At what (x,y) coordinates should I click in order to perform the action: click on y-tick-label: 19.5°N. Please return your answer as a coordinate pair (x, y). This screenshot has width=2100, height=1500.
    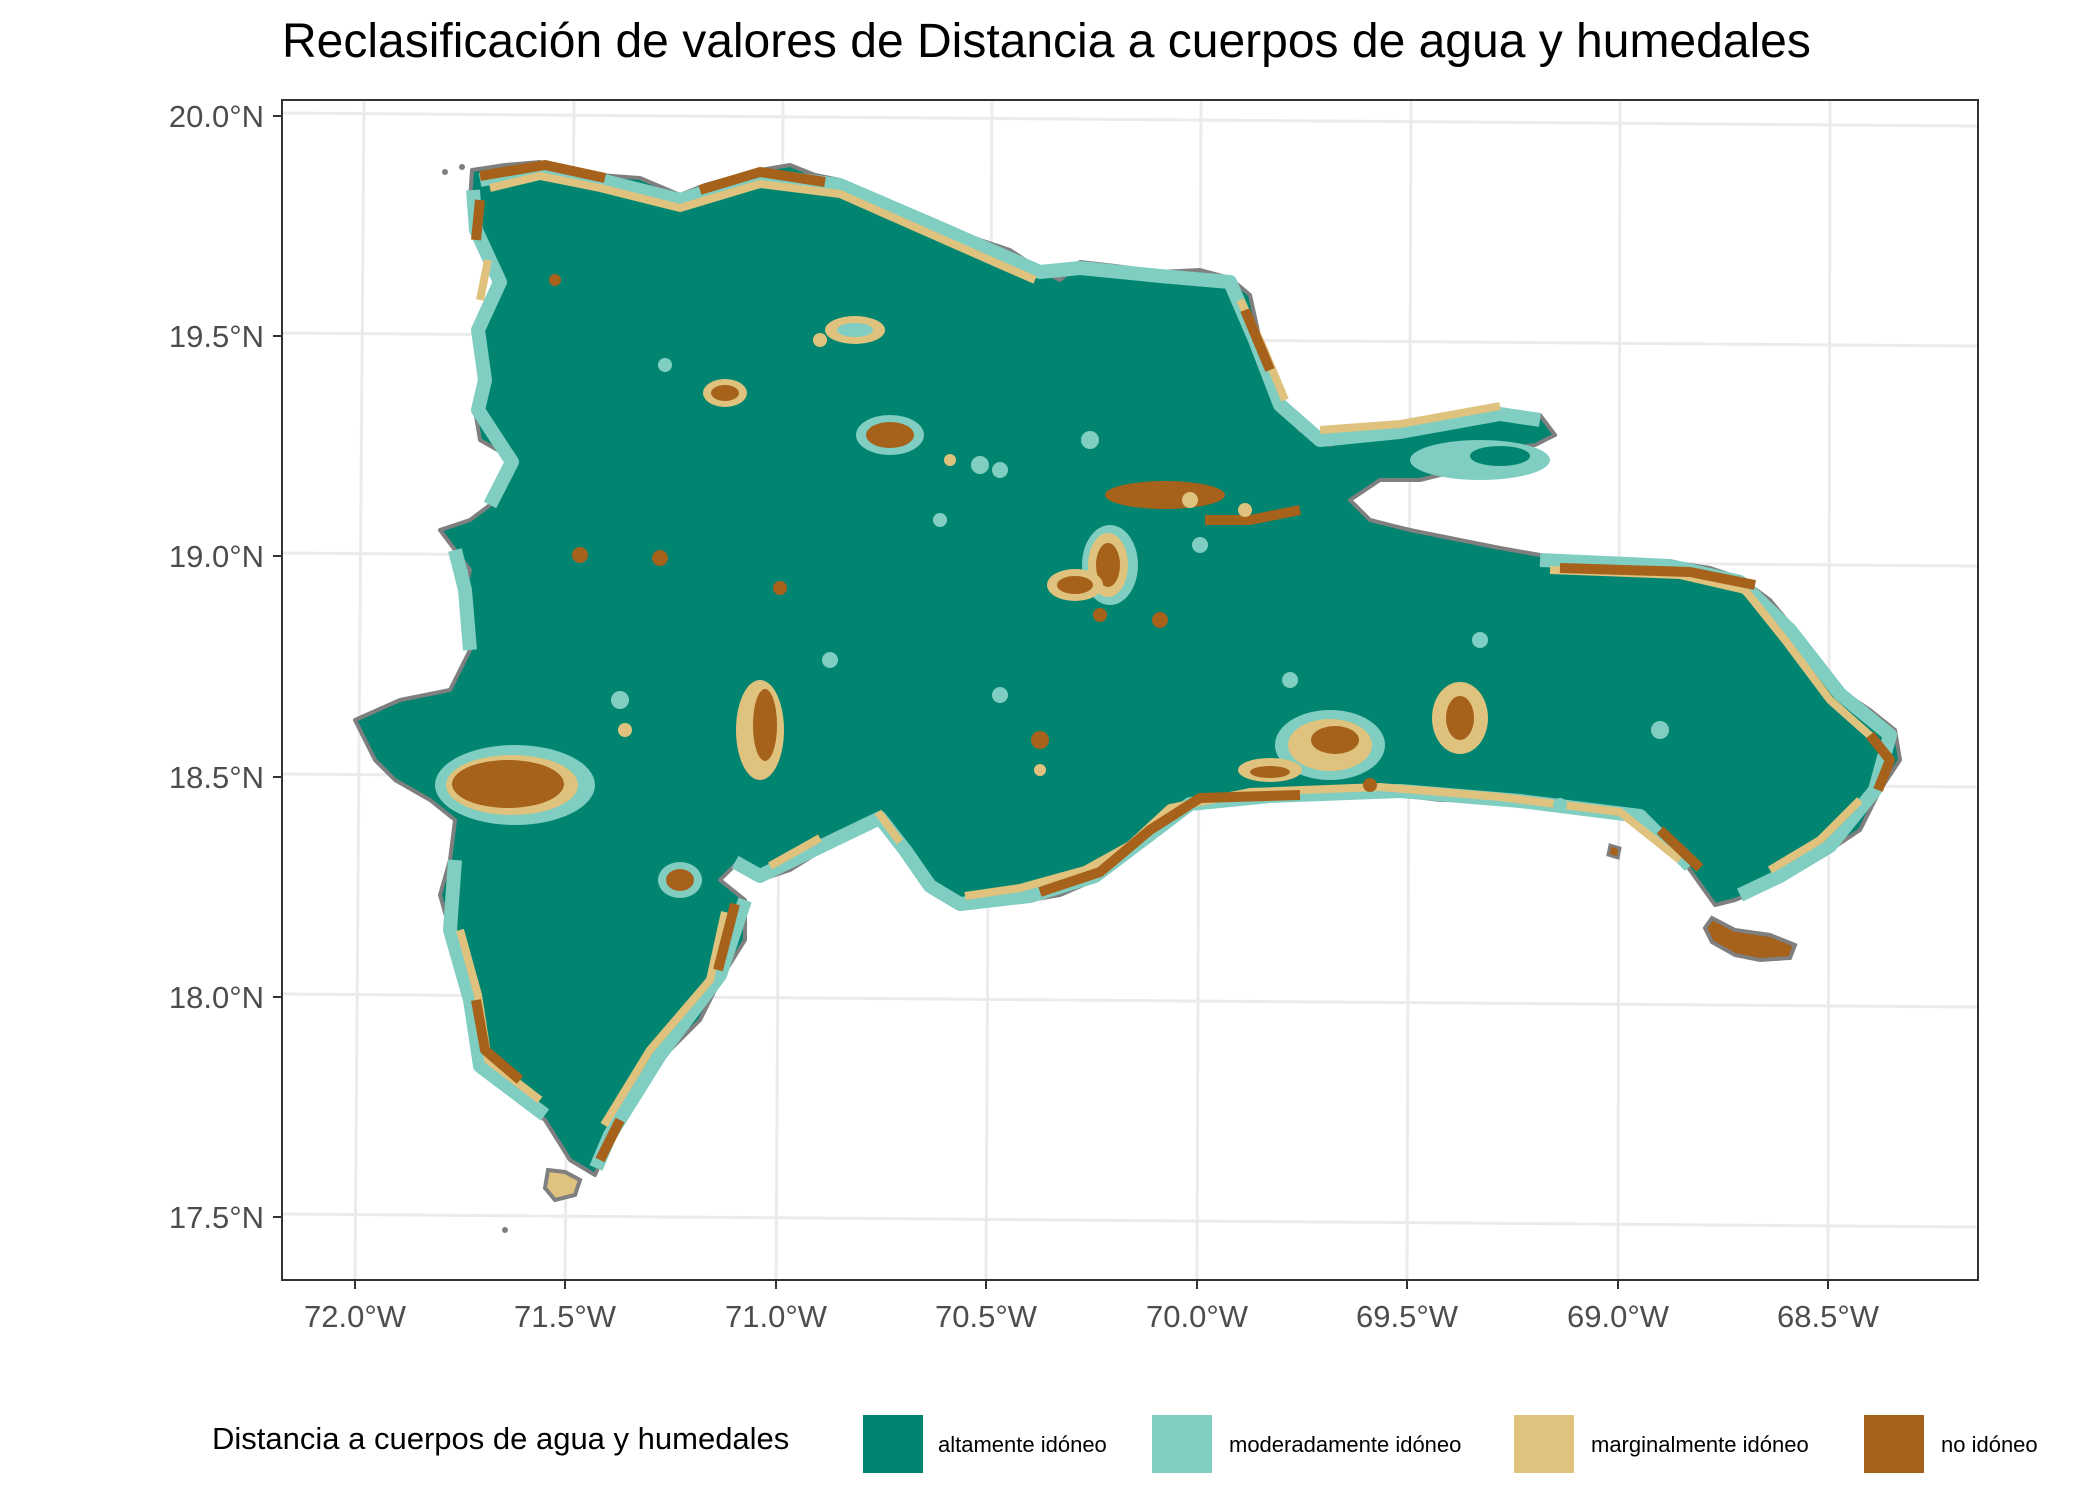
    Looking at the image, I should click on (216, 336).